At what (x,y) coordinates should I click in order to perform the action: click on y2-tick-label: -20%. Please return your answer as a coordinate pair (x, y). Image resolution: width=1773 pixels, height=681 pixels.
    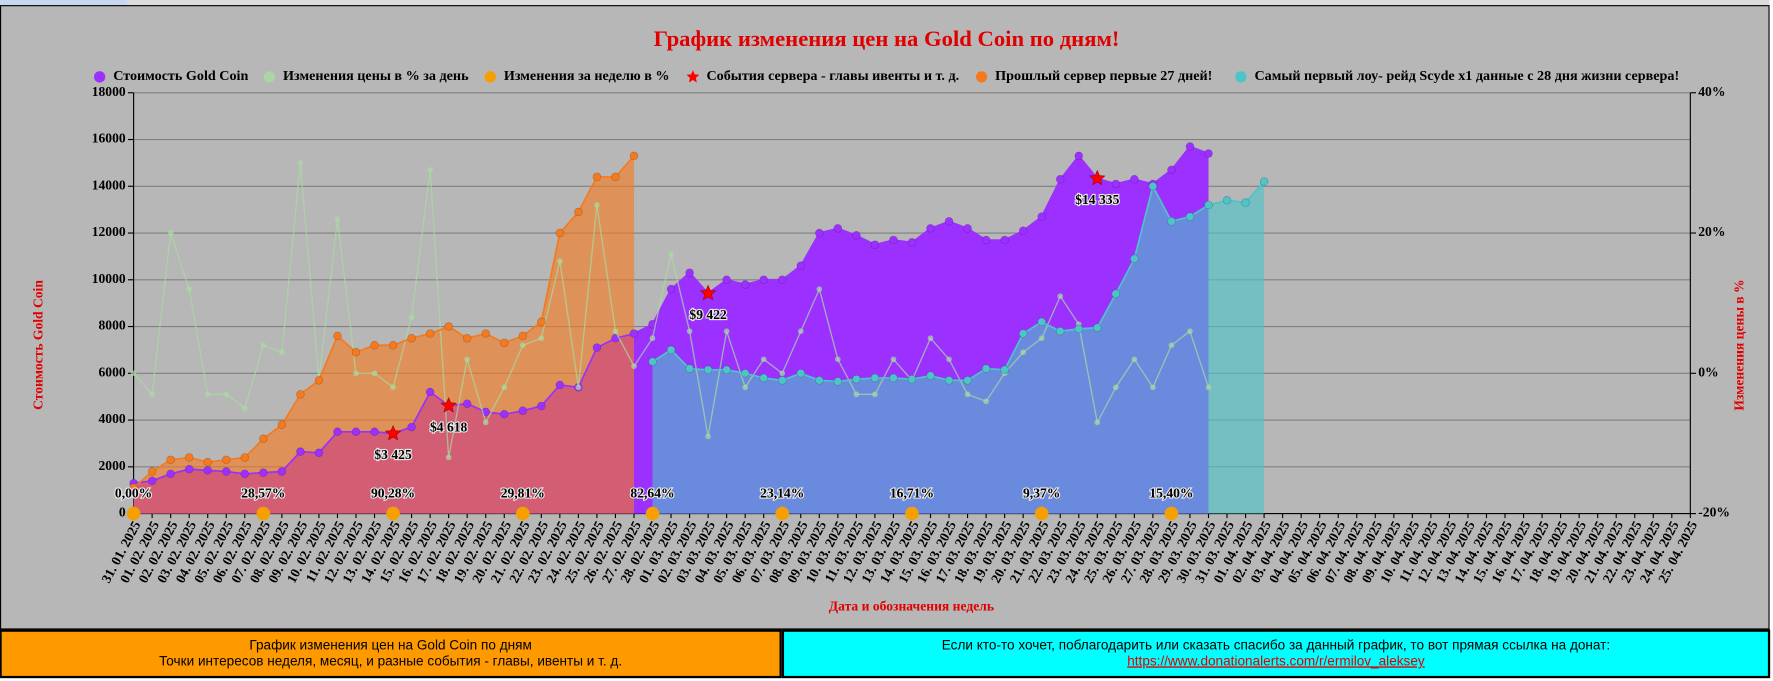
    Looking at the image, I should click on (1714, 512).